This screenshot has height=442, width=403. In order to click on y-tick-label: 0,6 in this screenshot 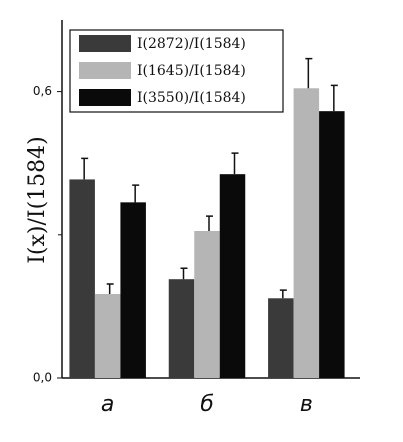, I will do `click(42, 91)`.